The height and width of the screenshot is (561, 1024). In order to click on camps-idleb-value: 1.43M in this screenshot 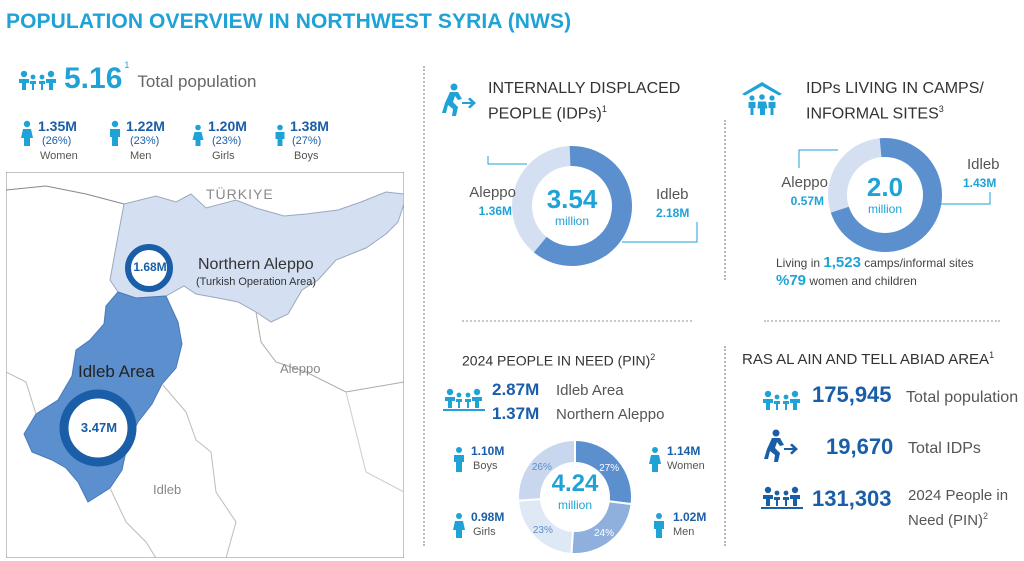, I will do `click(980, 183)`.